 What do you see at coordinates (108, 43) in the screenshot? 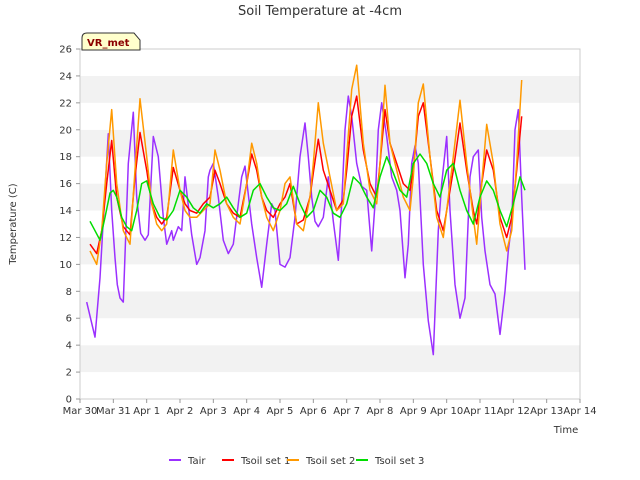
I see `station-badge-label: VR_met` at bounding box center [108, 43].